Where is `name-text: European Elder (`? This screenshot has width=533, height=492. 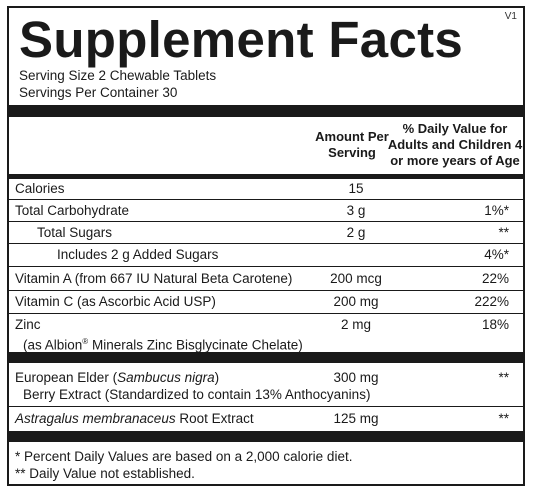
name-text: European Elder ( is located at coordinates (66, 377).